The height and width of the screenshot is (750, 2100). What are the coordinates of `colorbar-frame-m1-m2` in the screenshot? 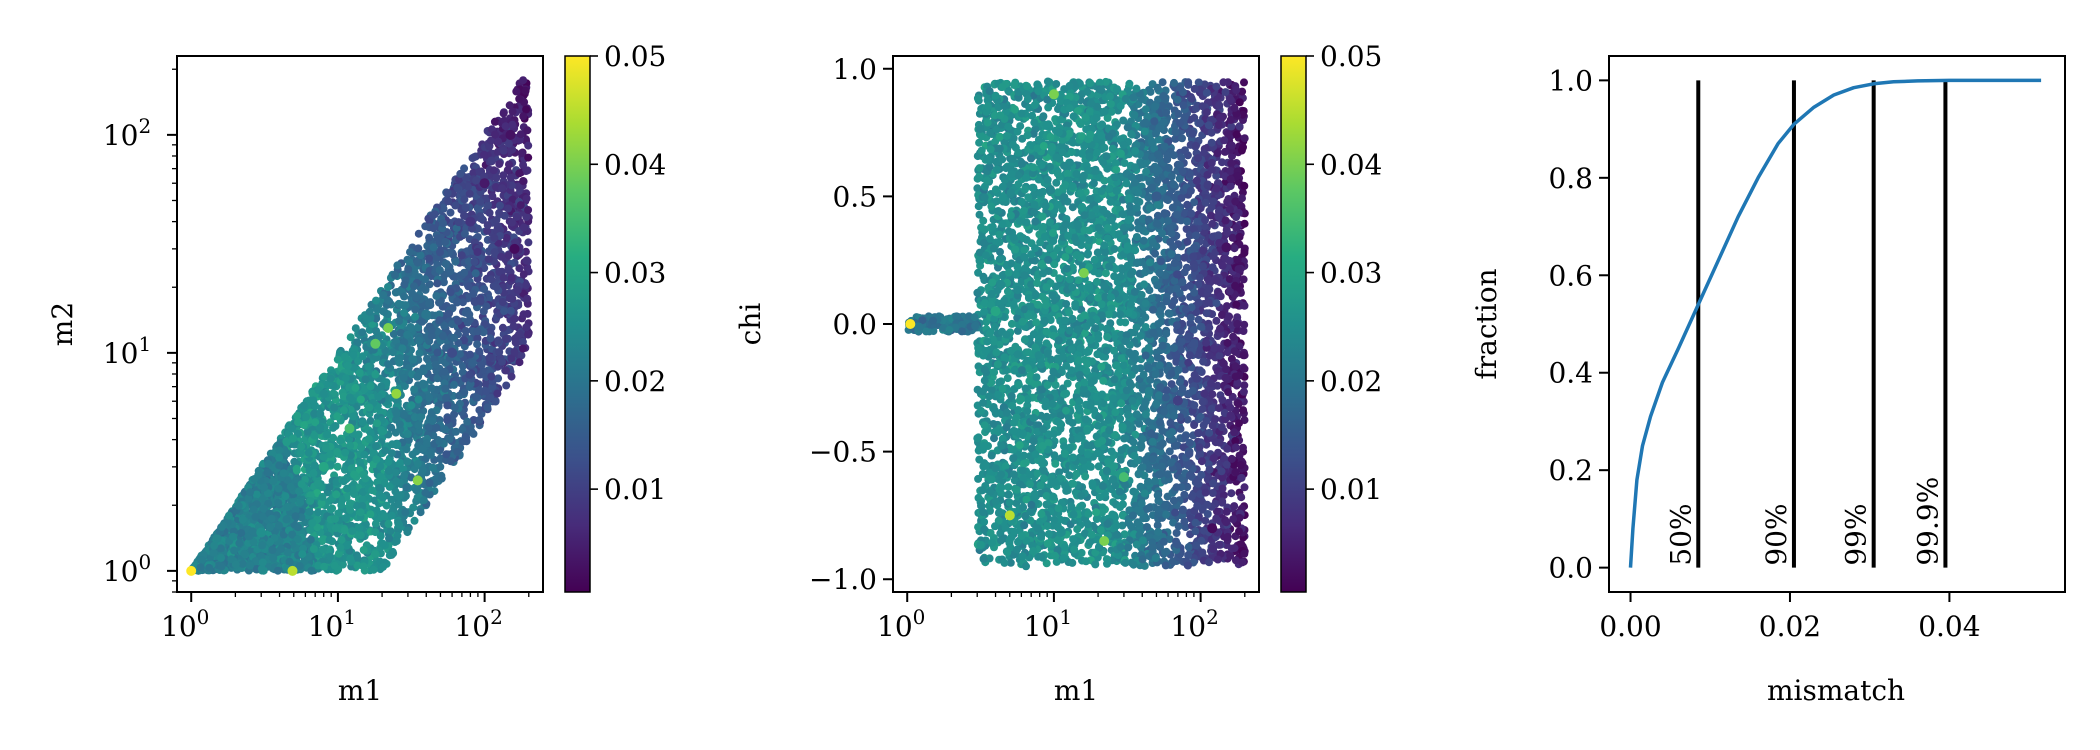 It's located at (577, 324).